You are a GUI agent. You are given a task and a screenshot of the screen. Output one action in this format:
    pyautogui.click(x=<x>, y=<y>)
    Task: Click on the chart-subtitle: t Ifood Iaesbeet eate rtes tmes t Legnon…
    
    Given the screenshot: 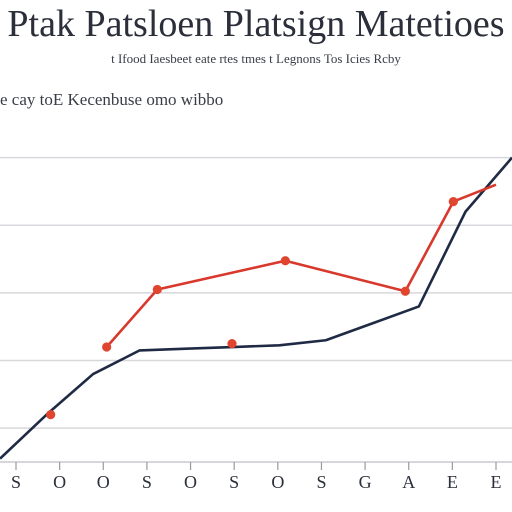 What is the action you would take?
    pyautogui.click(x=256, y=59)
    